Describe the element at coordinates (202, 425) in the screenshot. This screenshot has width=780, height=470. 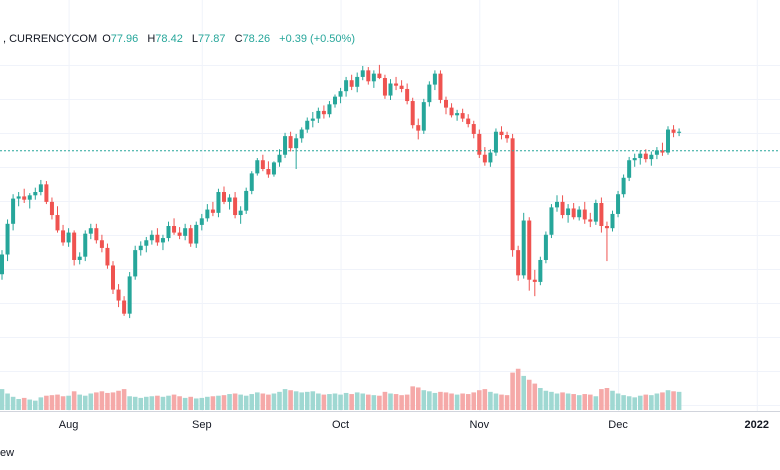
I see `x-tick-label: Sep` at that location.